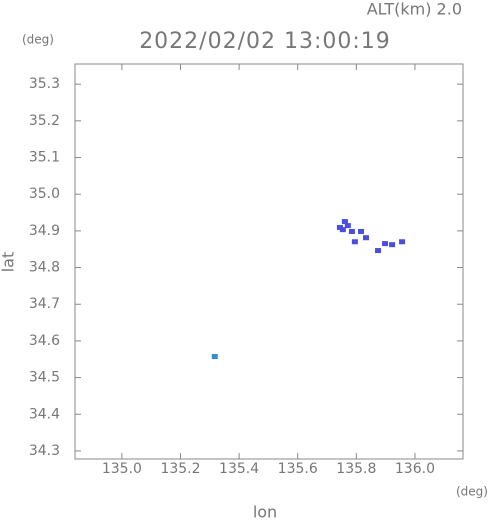  What do you see at coordinates (356, 469) in the screenshot?
I see `x-tick-label: 135.8` at bounding box center [356, 469].